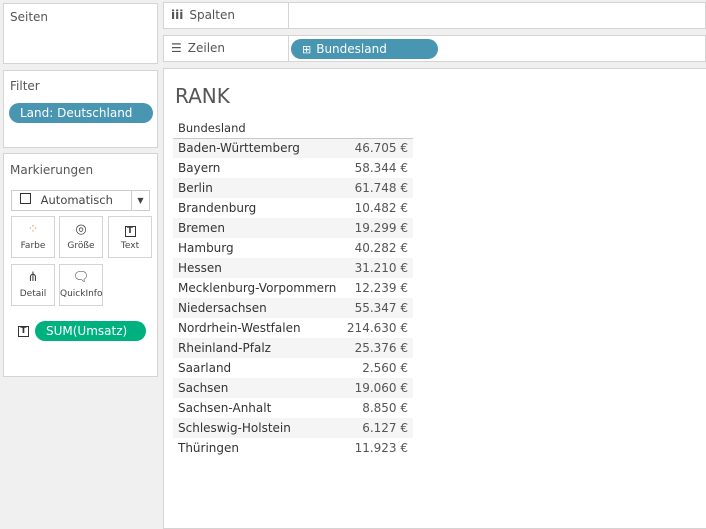 This screenshot has width=706, height=529. I want to click on table-row: Saarland 2.560 €, so click(293, 368).